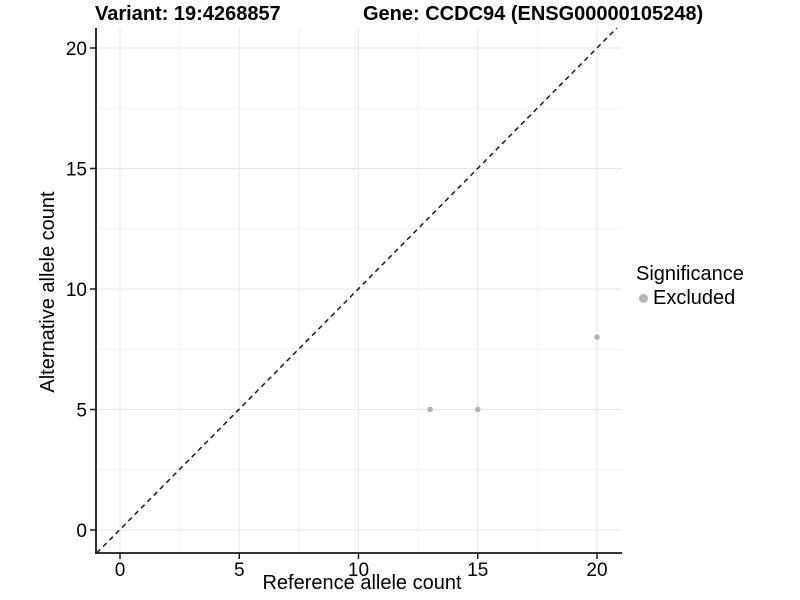 The width and height of the screenshot is (800, 600). What do you see at coordinates (358, 570) in the screenshot?
I see `x-tick-label: 10` at bounding box center [358, 570].